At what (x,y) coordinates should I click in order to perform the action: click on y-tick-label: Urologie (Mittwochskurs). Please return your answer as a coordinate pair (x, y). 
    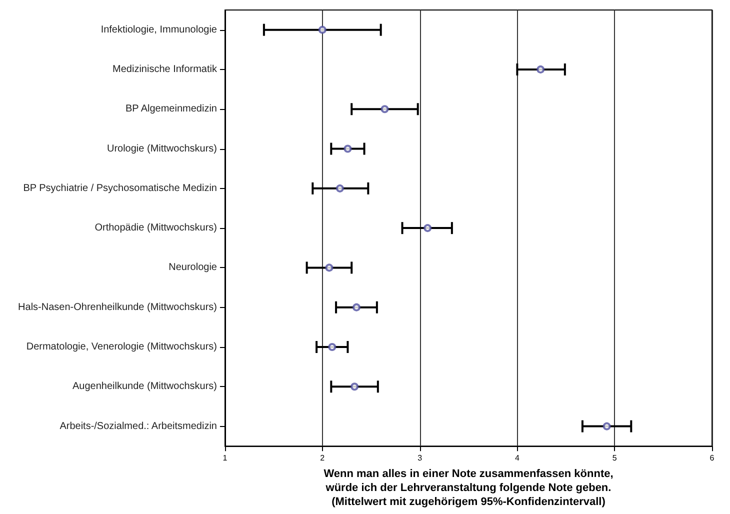
    Looking at the image, I should click on (161, 148).